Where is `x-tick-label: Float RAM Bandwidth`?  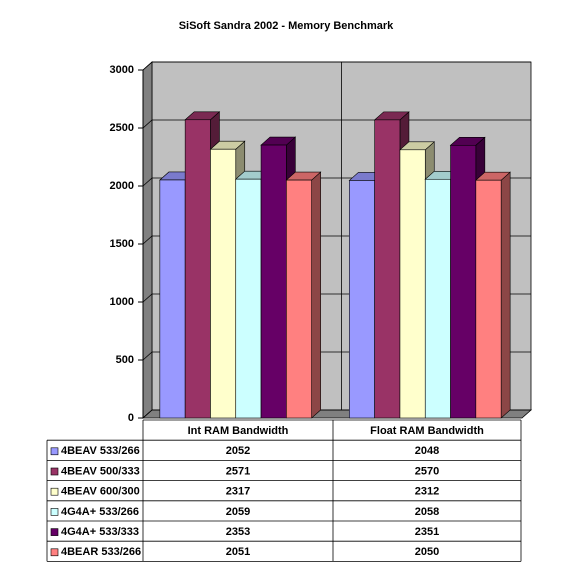 x-tick-label: Float RAM Bandwidth is located at coordinates (427, 431).